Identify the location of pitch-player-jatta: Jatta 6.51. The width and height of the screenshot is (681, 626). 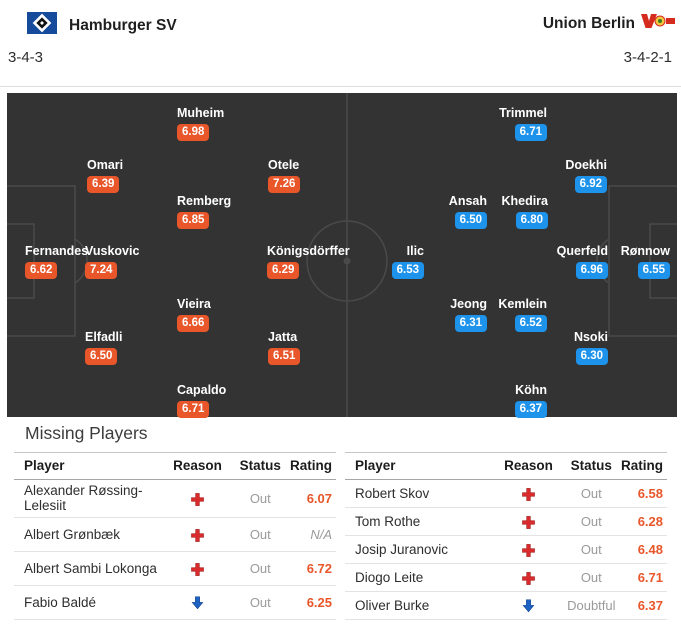
(284, 347).